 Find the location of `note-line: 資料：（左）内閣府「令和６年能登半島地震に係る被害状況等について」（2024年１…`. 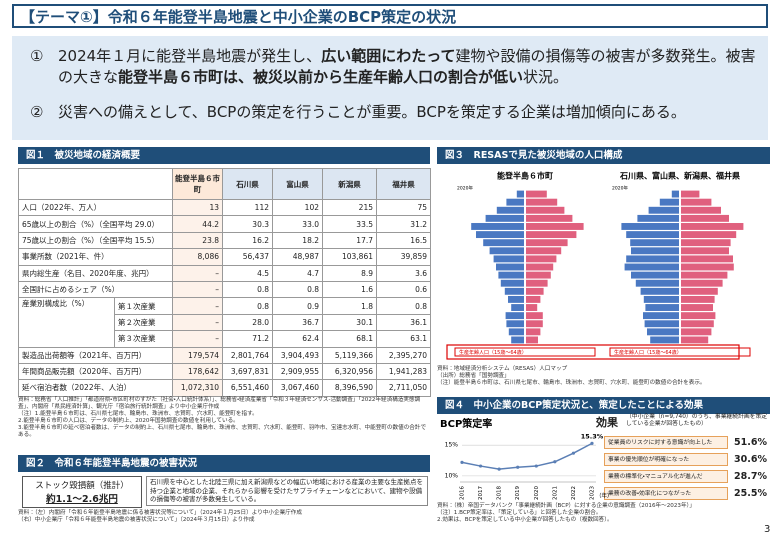

note-line: 資料：（左）内閣府「令和６年能登半島地震に係る被害状況等について」（2024年１… is located at coordinates (160, 513).